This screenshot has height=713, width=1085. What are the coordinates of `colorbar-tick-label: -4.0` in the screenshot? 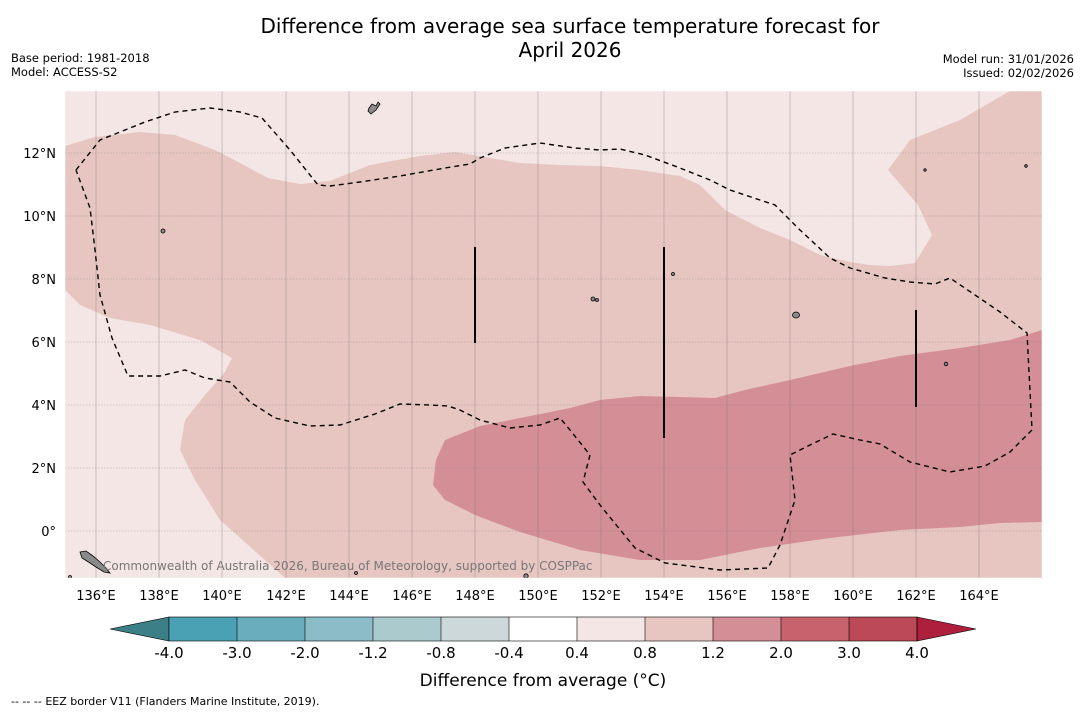 It's located at (168, 653).